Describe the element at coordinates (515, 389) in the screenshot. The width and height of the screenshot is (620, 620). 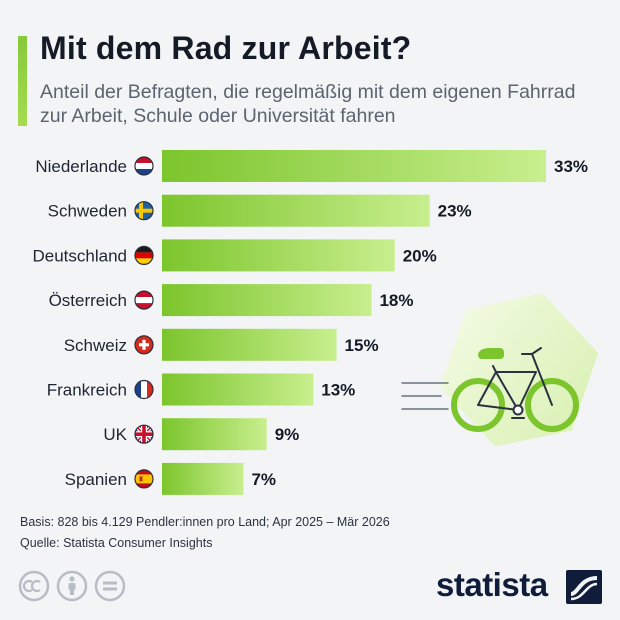
I see `bicycle-icon` at that location.